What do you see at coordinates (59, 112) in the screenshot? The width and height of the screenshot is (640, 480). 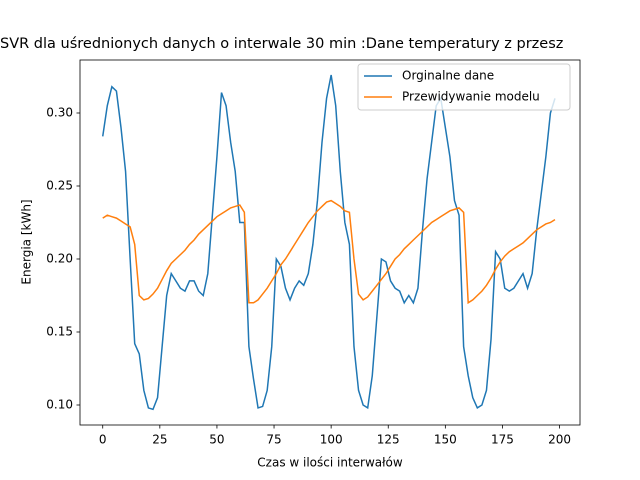 I see `y-tick-label: 0.30` at bounding box center [59, 112].